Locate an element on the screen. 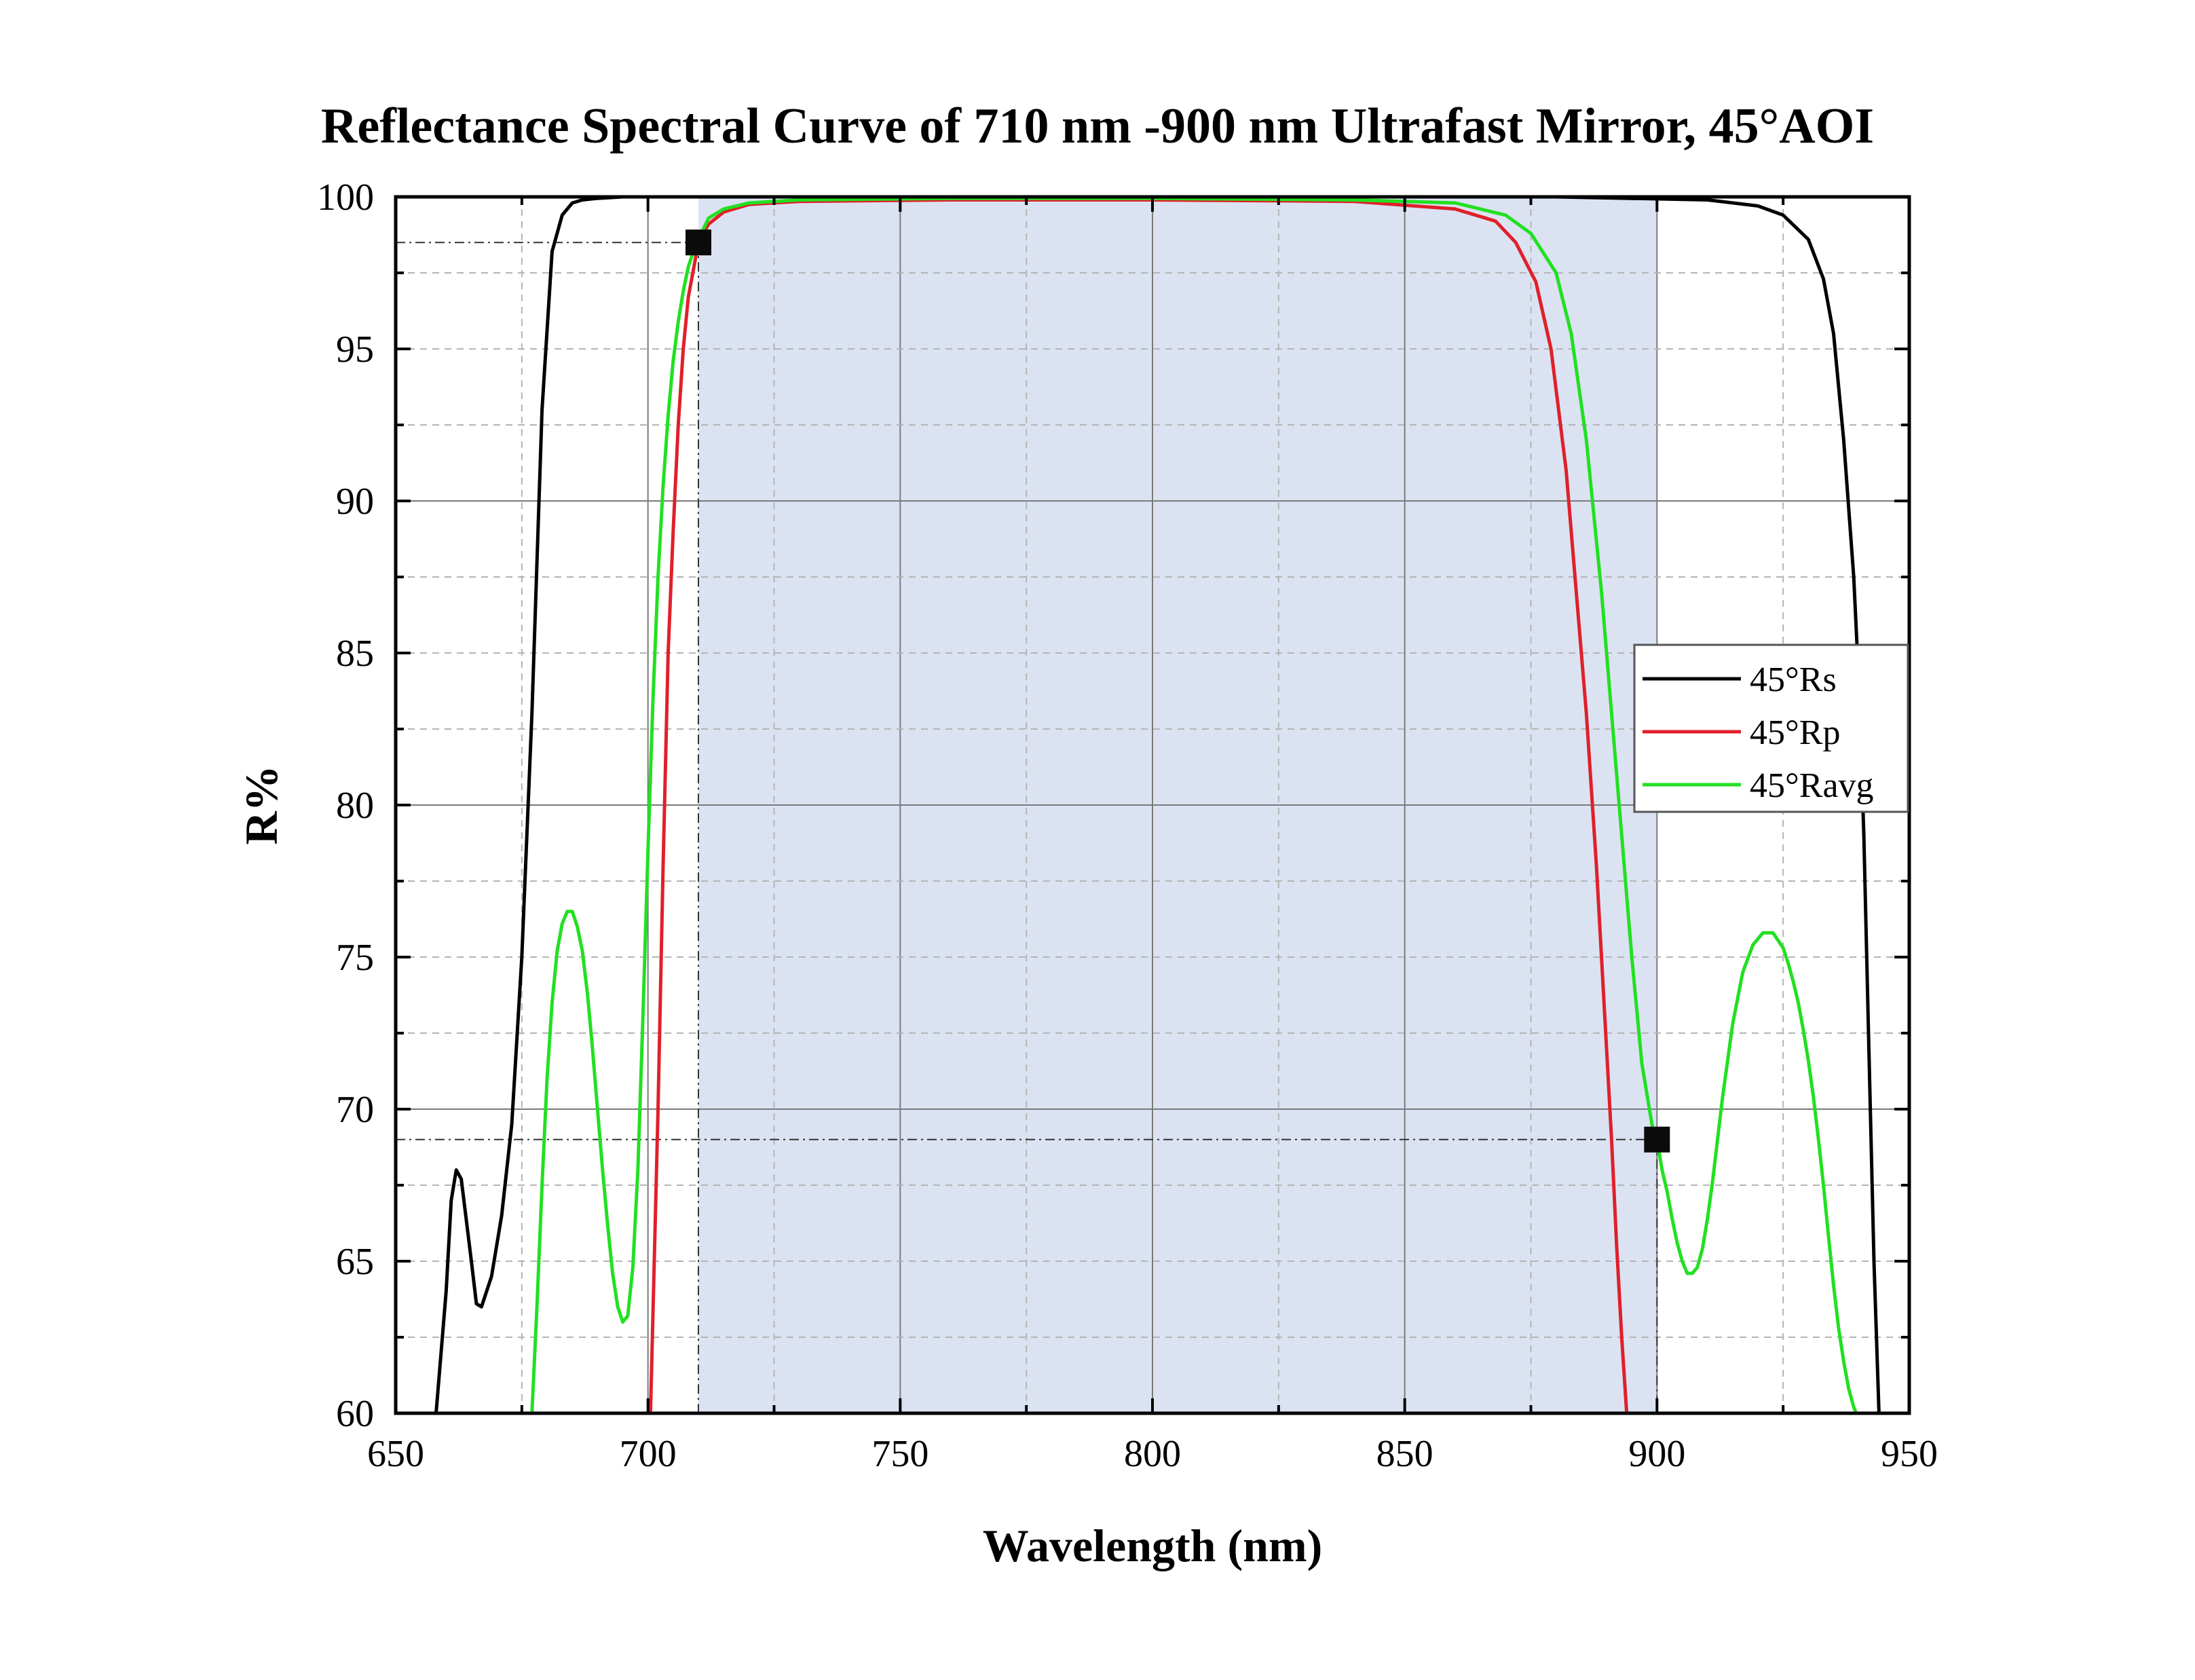  y-tick-label: 85 is located at coordinates (355, 654).